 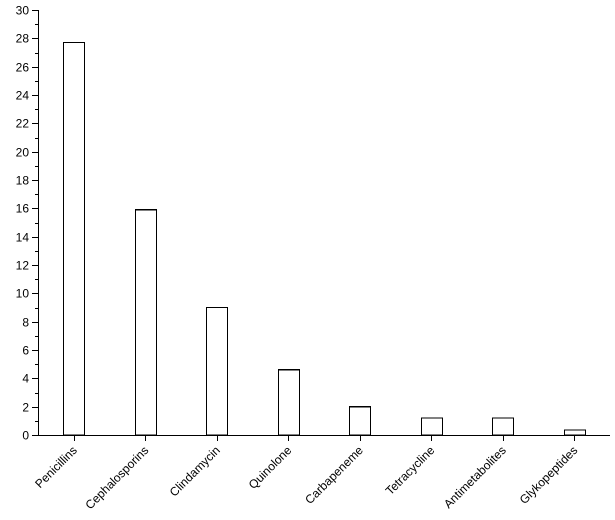 I want to click on y-tick-label: 6, so click(x=25, y=351).